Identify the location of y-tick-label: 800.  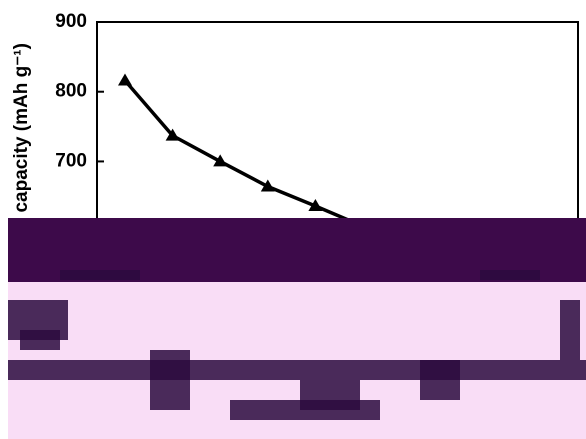
(71, 91).